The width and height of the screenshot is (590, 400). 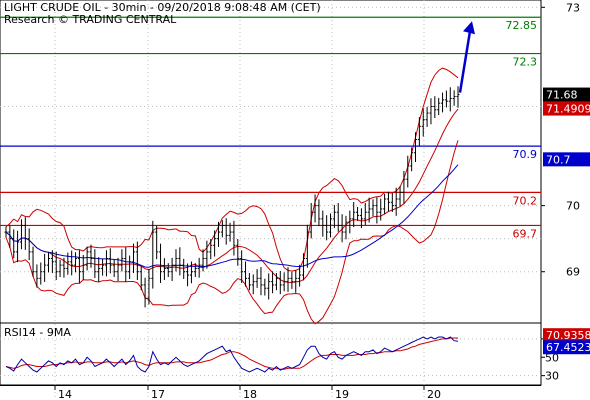 I want to click on pivot-box-bg, so click(x=566, y=159).